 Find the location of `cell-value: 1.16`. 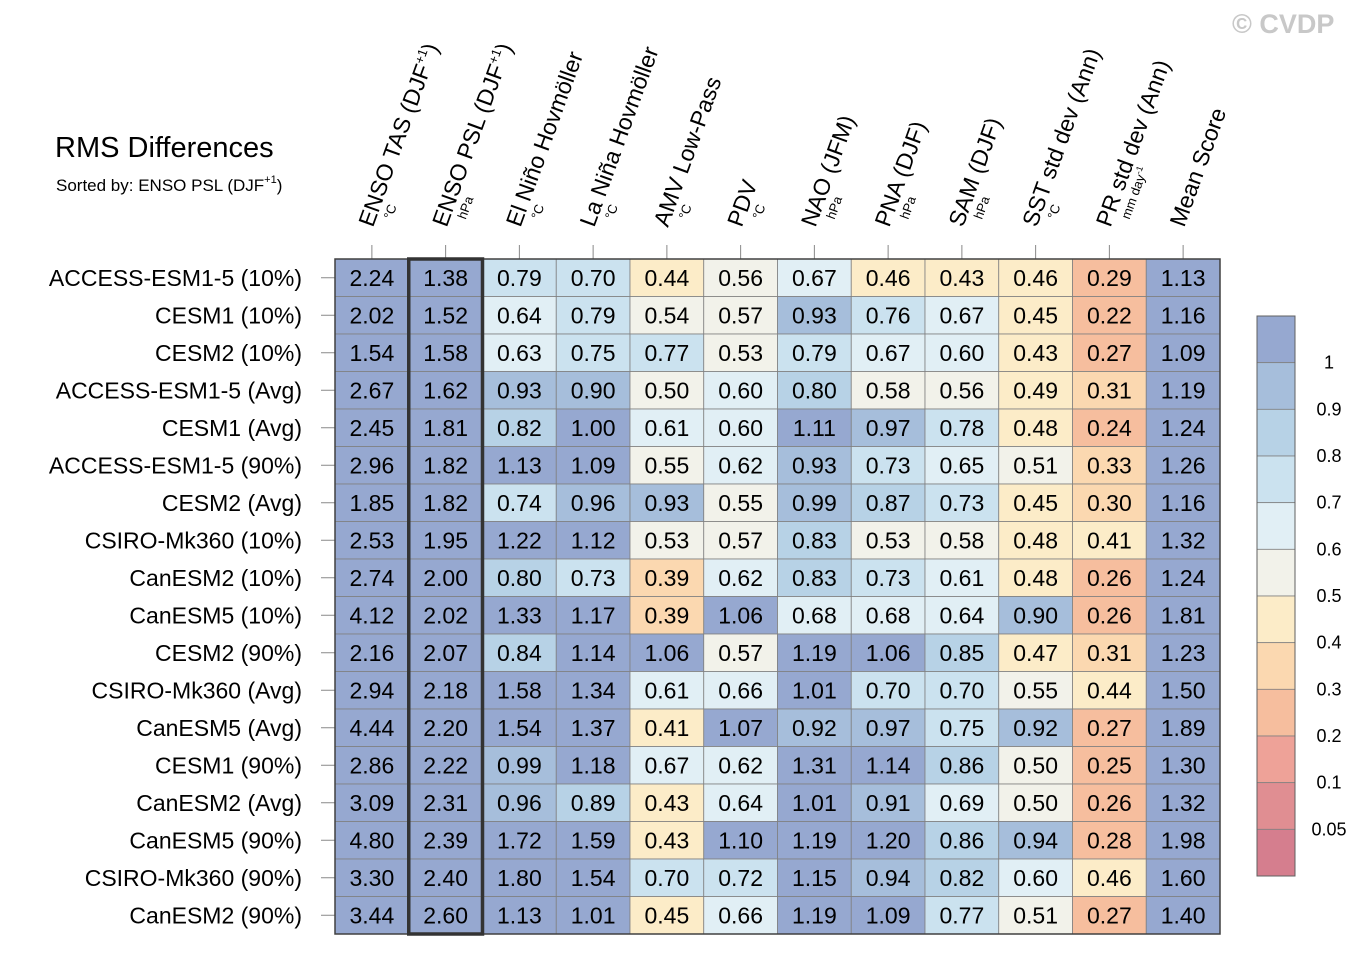

cell-value: 1.16 is located at coordinates (1183, 503).